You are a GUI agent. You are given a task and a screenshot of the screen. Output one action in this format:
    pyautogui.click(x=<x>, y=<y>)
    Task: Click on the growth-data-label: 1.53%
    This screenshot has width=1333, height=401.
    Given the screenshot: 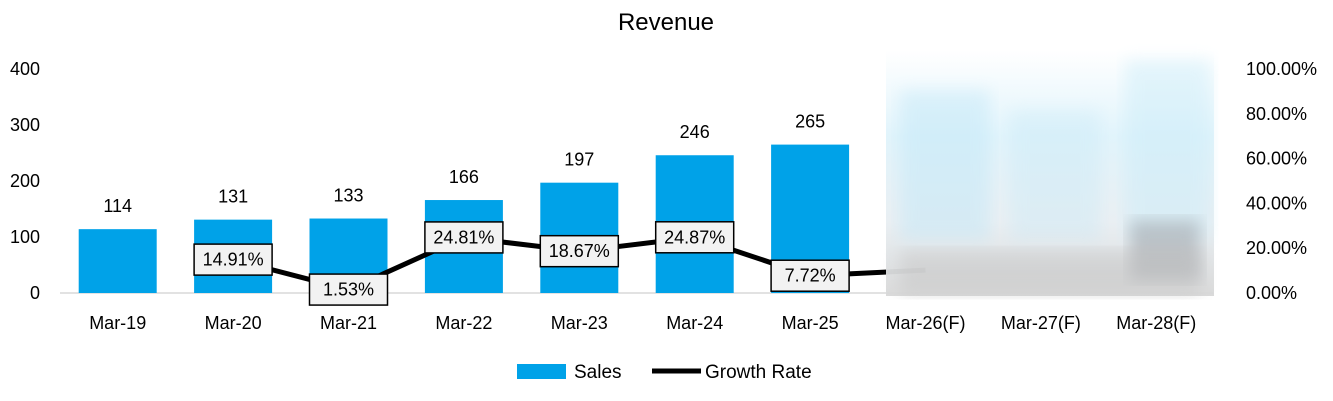 What is the action you would take?
    pyautogui.click(x=348, y=289)
    